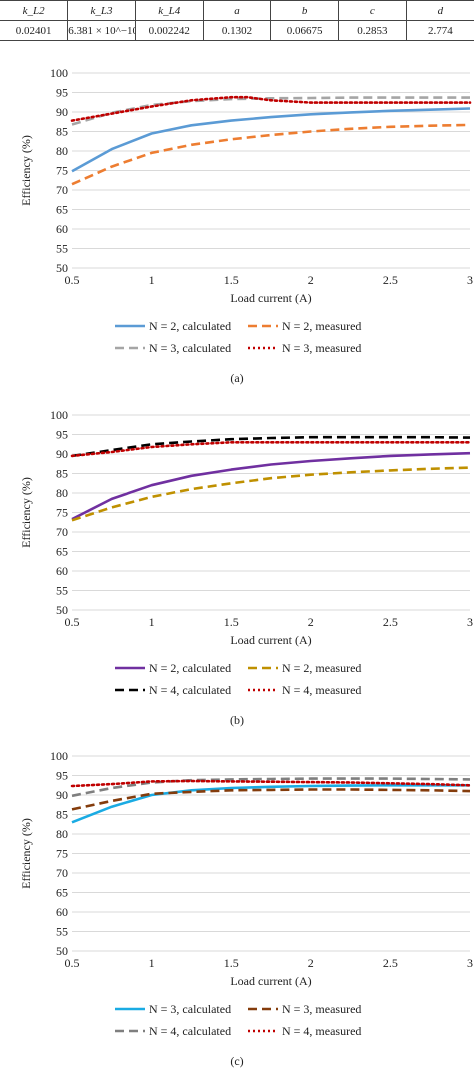 The image size is (474, 1077). I want to click on table-value-cell: 0.1302, so click(236, 30).